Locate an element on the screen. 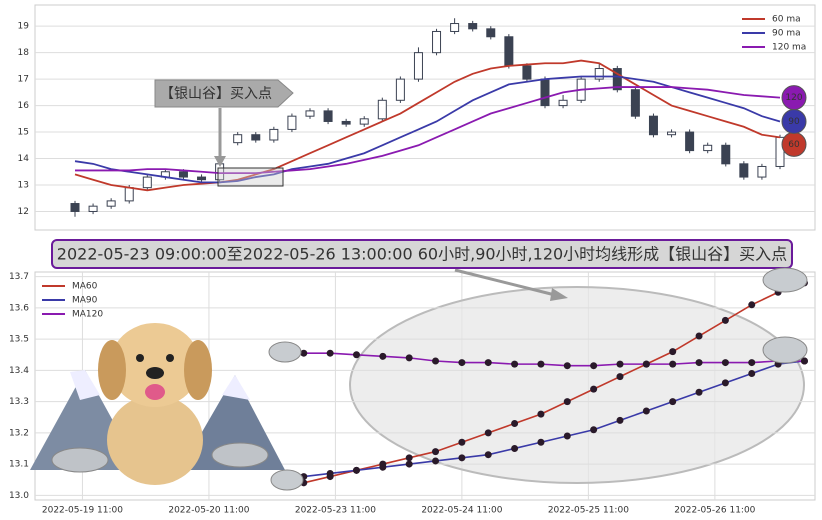 The height and width of the screenshot is (520, 822). x-tick-label: 2022-05-23 11:00 is located at coordinates (335, 511).